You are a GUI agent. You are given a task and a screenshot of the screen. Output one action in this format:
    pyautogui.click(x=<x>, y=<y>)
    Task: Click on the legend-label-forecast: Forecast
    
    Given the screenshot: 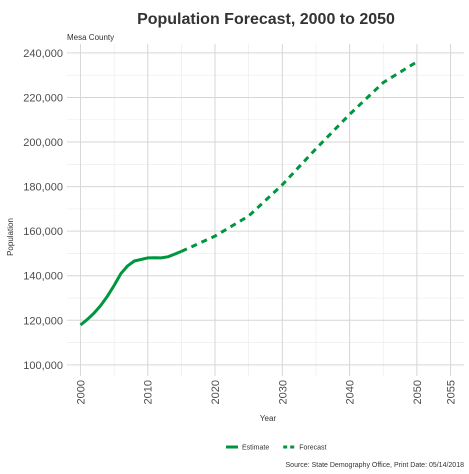 What is the action you would take?
    pyautogui.click(x=312, y=448)
    